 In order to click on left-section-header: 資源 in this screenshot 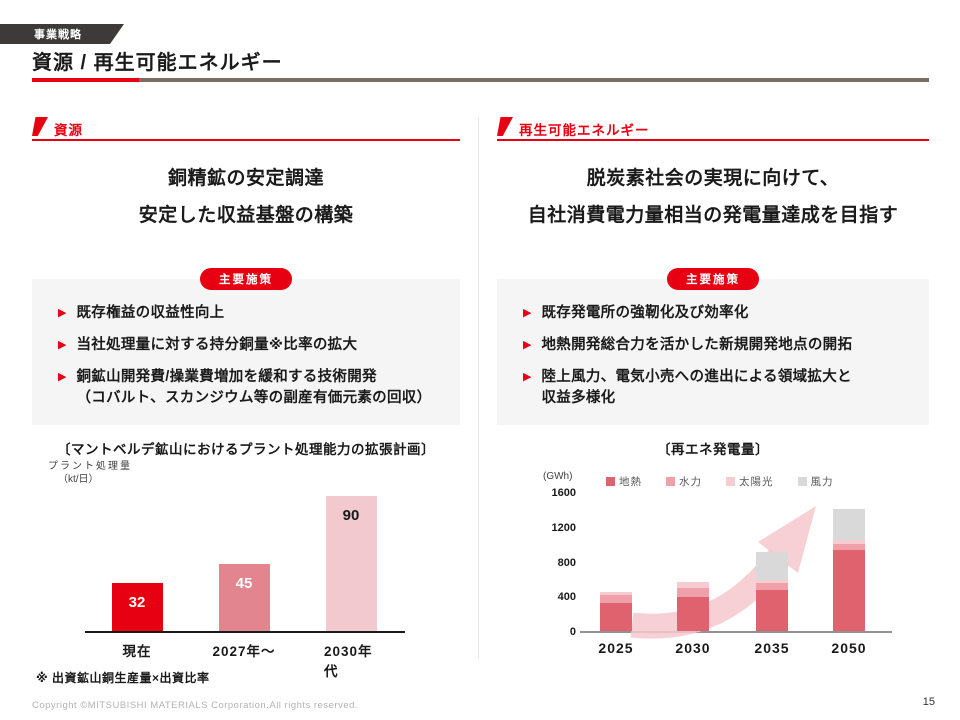, I will do `click(246, 128)`.